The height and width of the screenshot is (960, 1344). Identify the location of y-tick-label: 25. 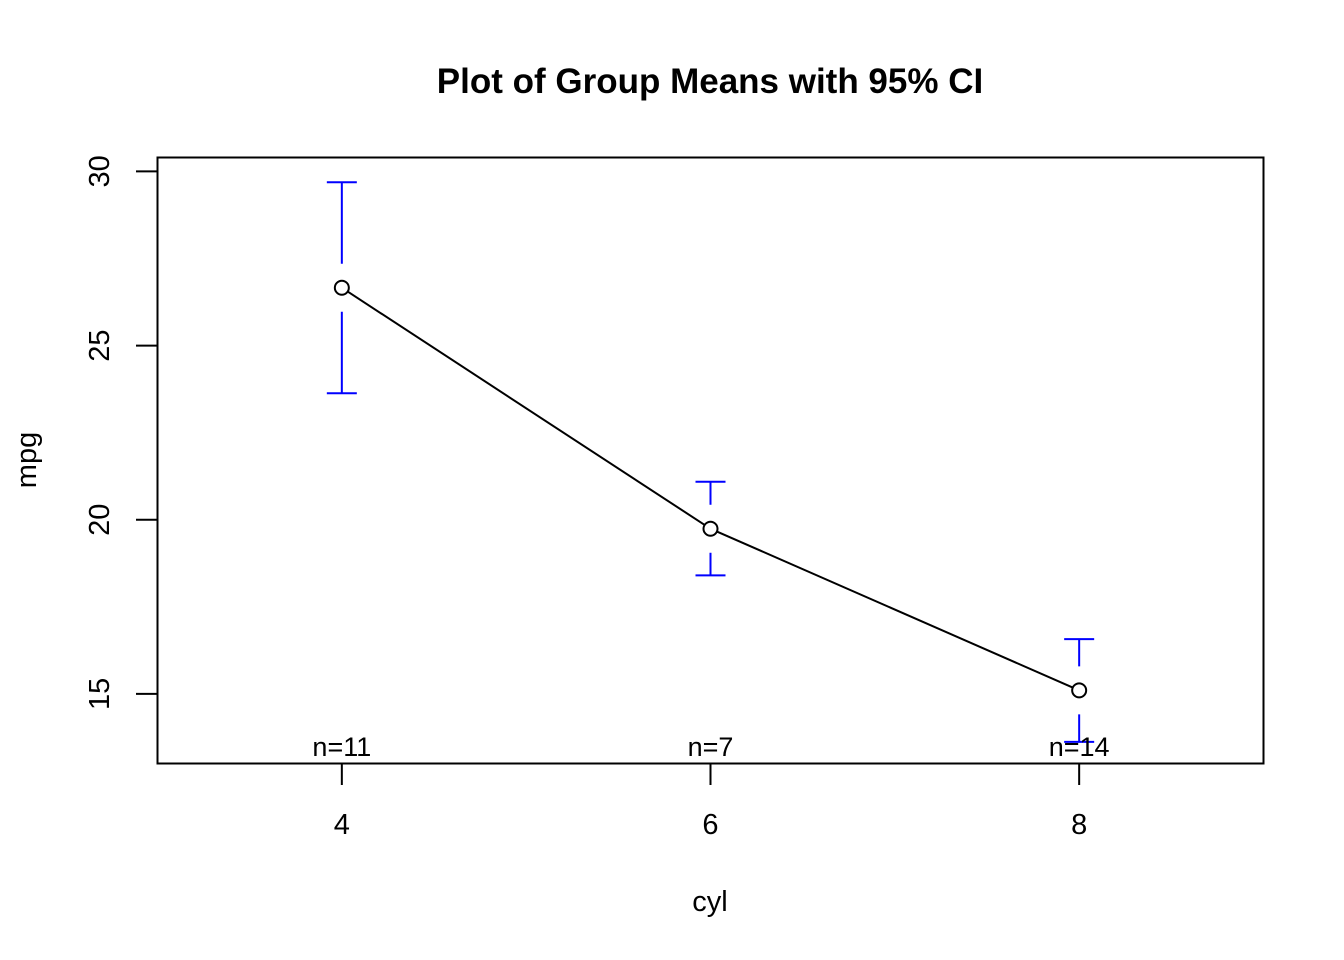
(100, 345).